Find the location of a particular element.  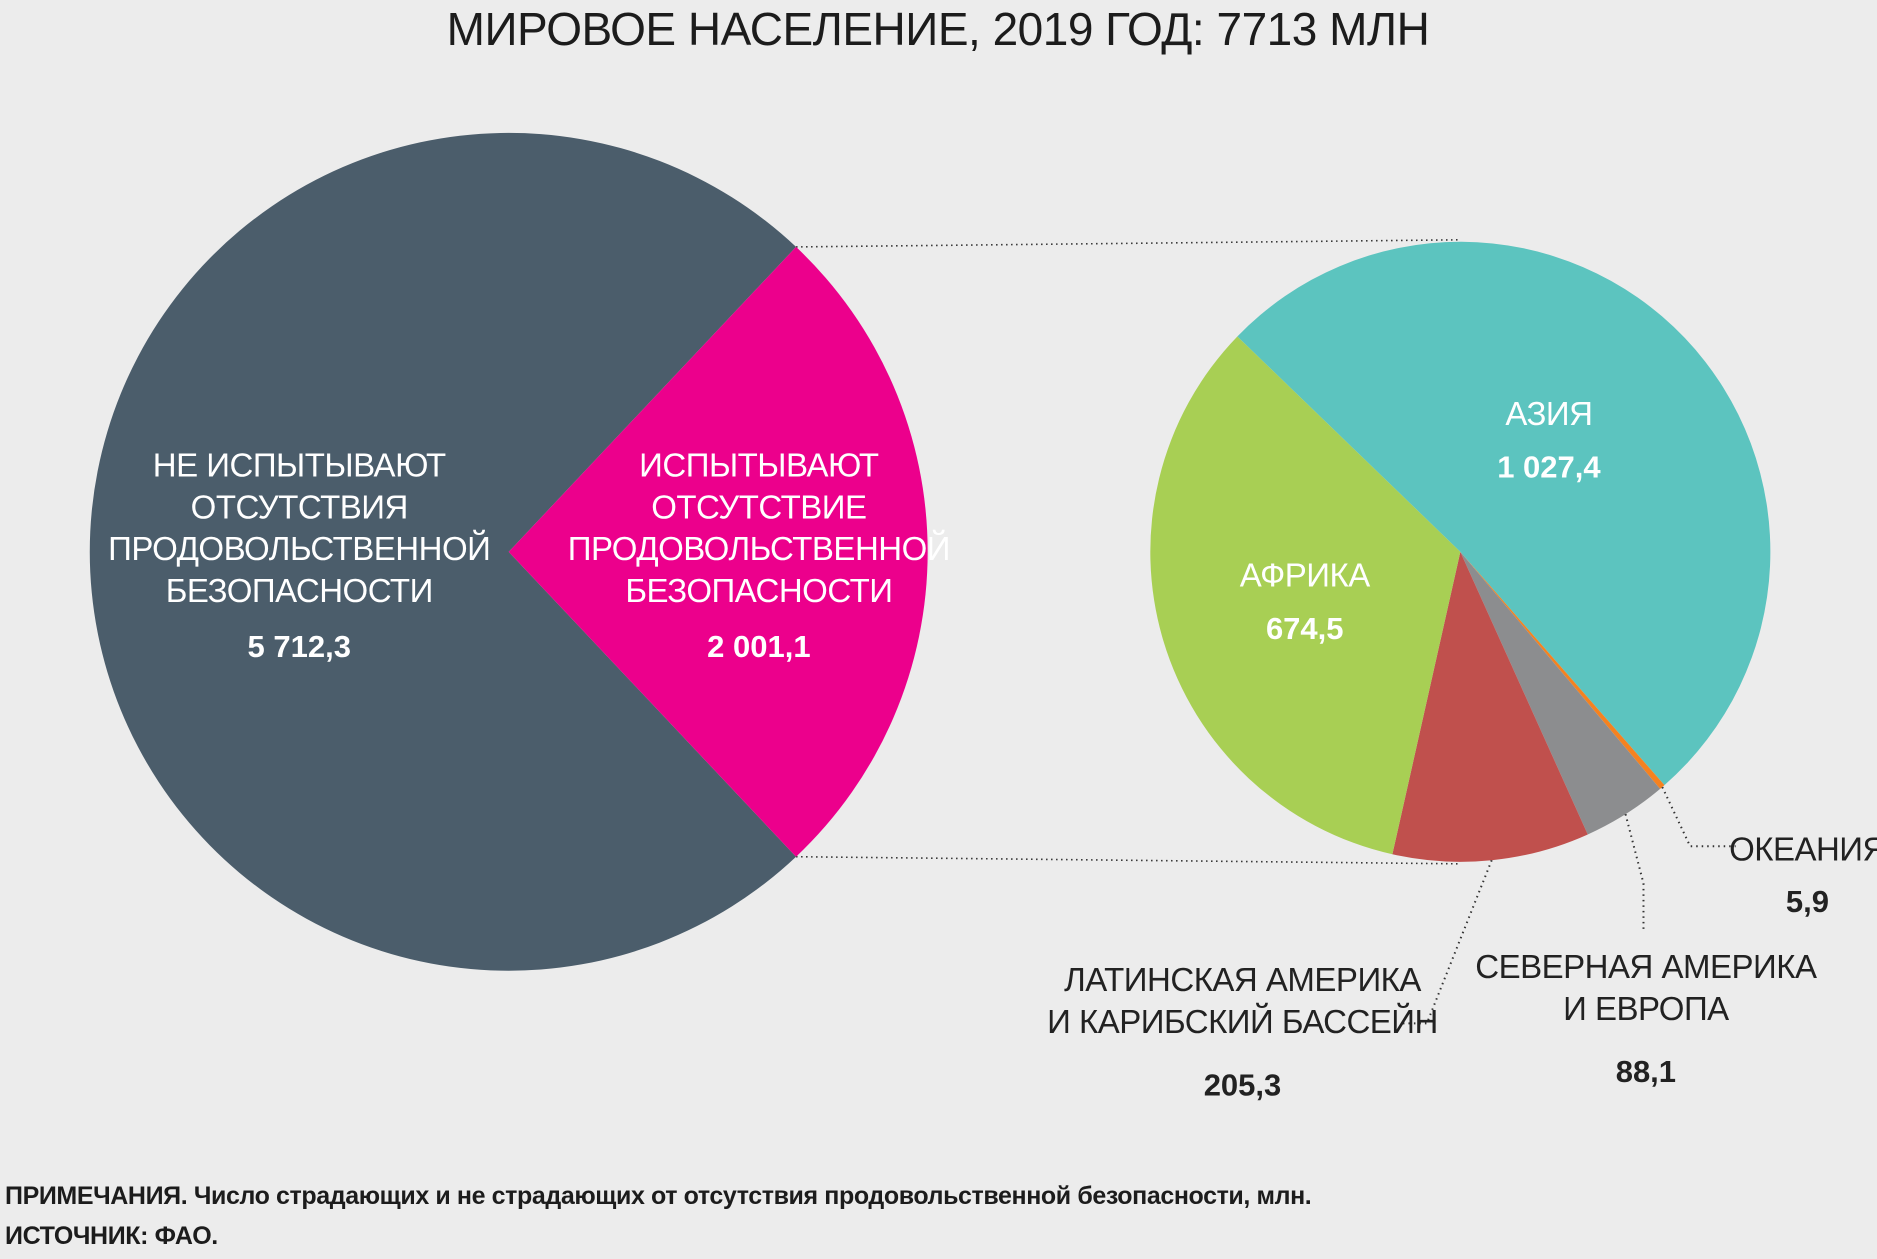

na-europe-value: 88,1 is located at coordinates (1646, 1071).